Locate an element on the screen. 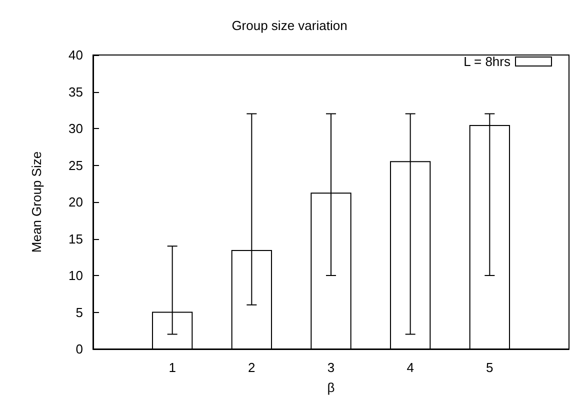  y-tick-label: 25 is located at coordinates (75, 165).